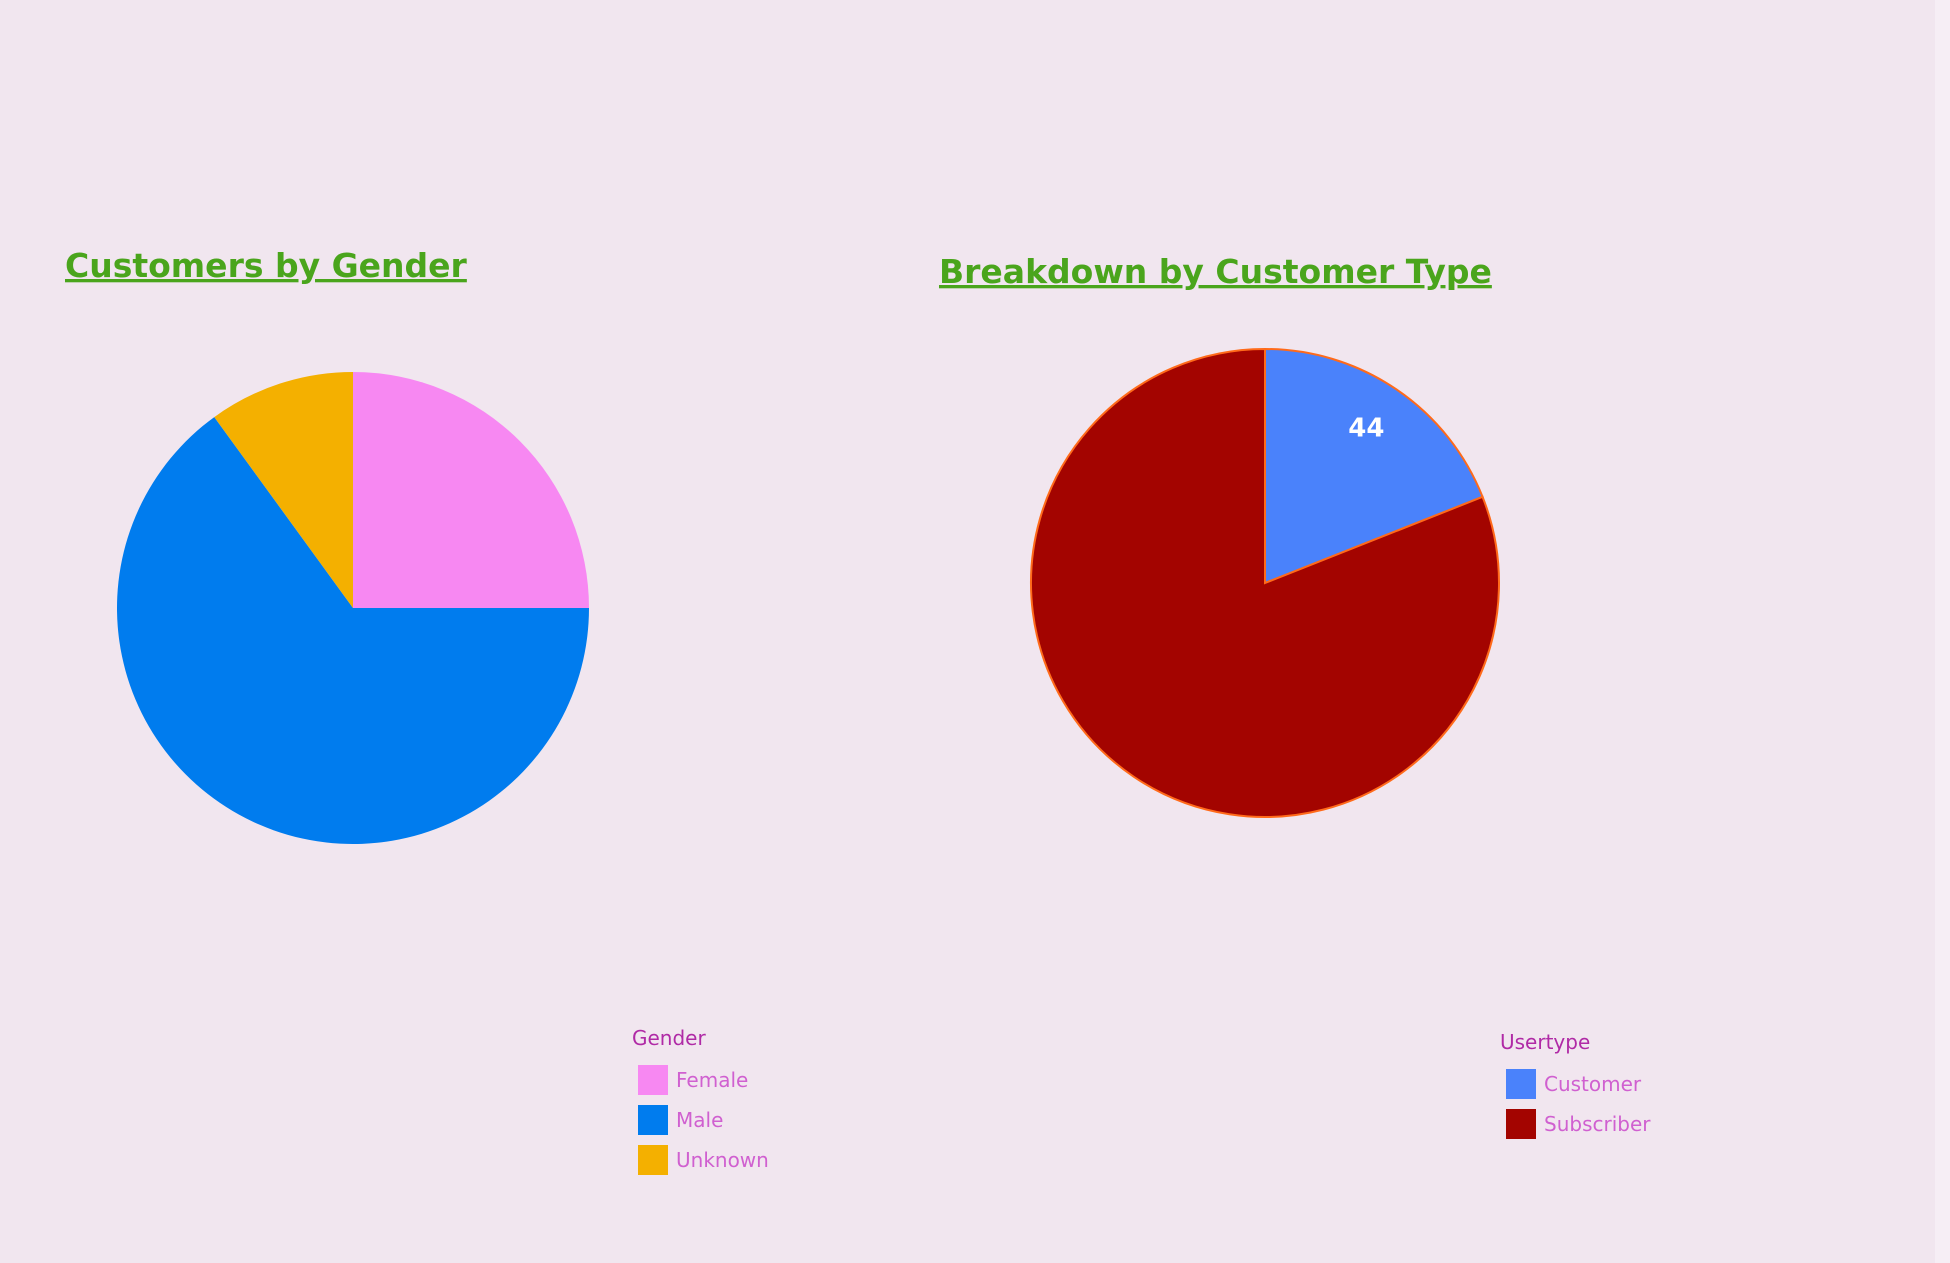  I want to click on legend-label: Customer, so click(1593, 1084).